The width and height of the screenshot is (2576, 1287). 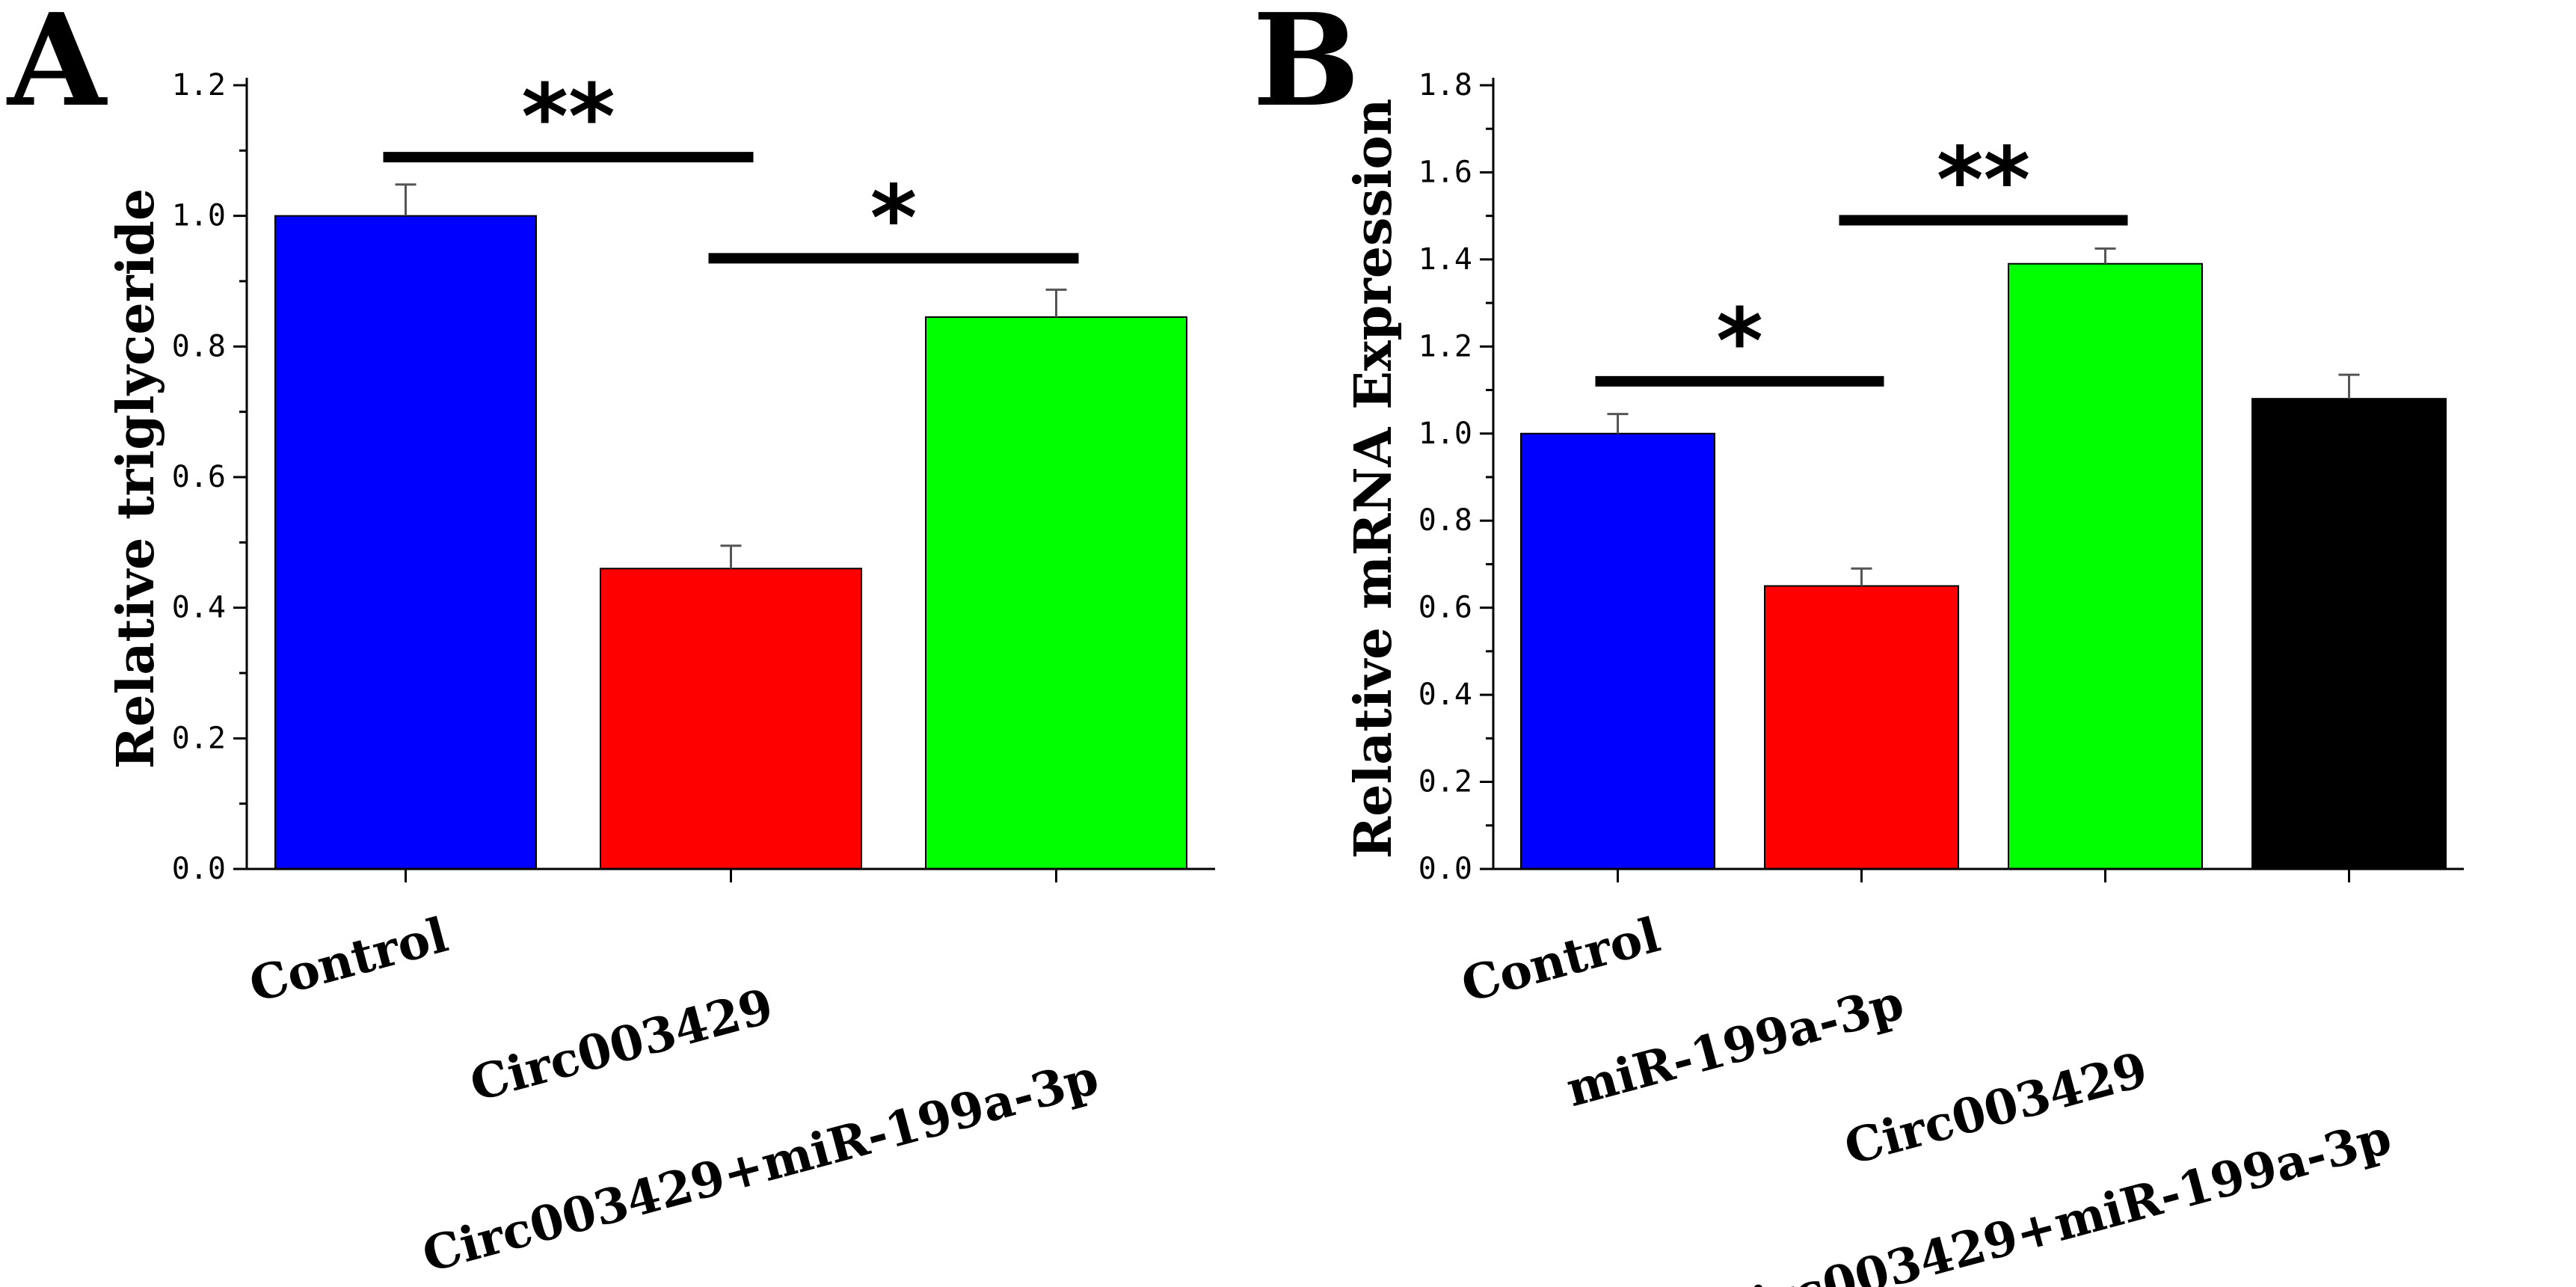 I want to click on significance-marker-1: *, so click(x=1739, y=342).